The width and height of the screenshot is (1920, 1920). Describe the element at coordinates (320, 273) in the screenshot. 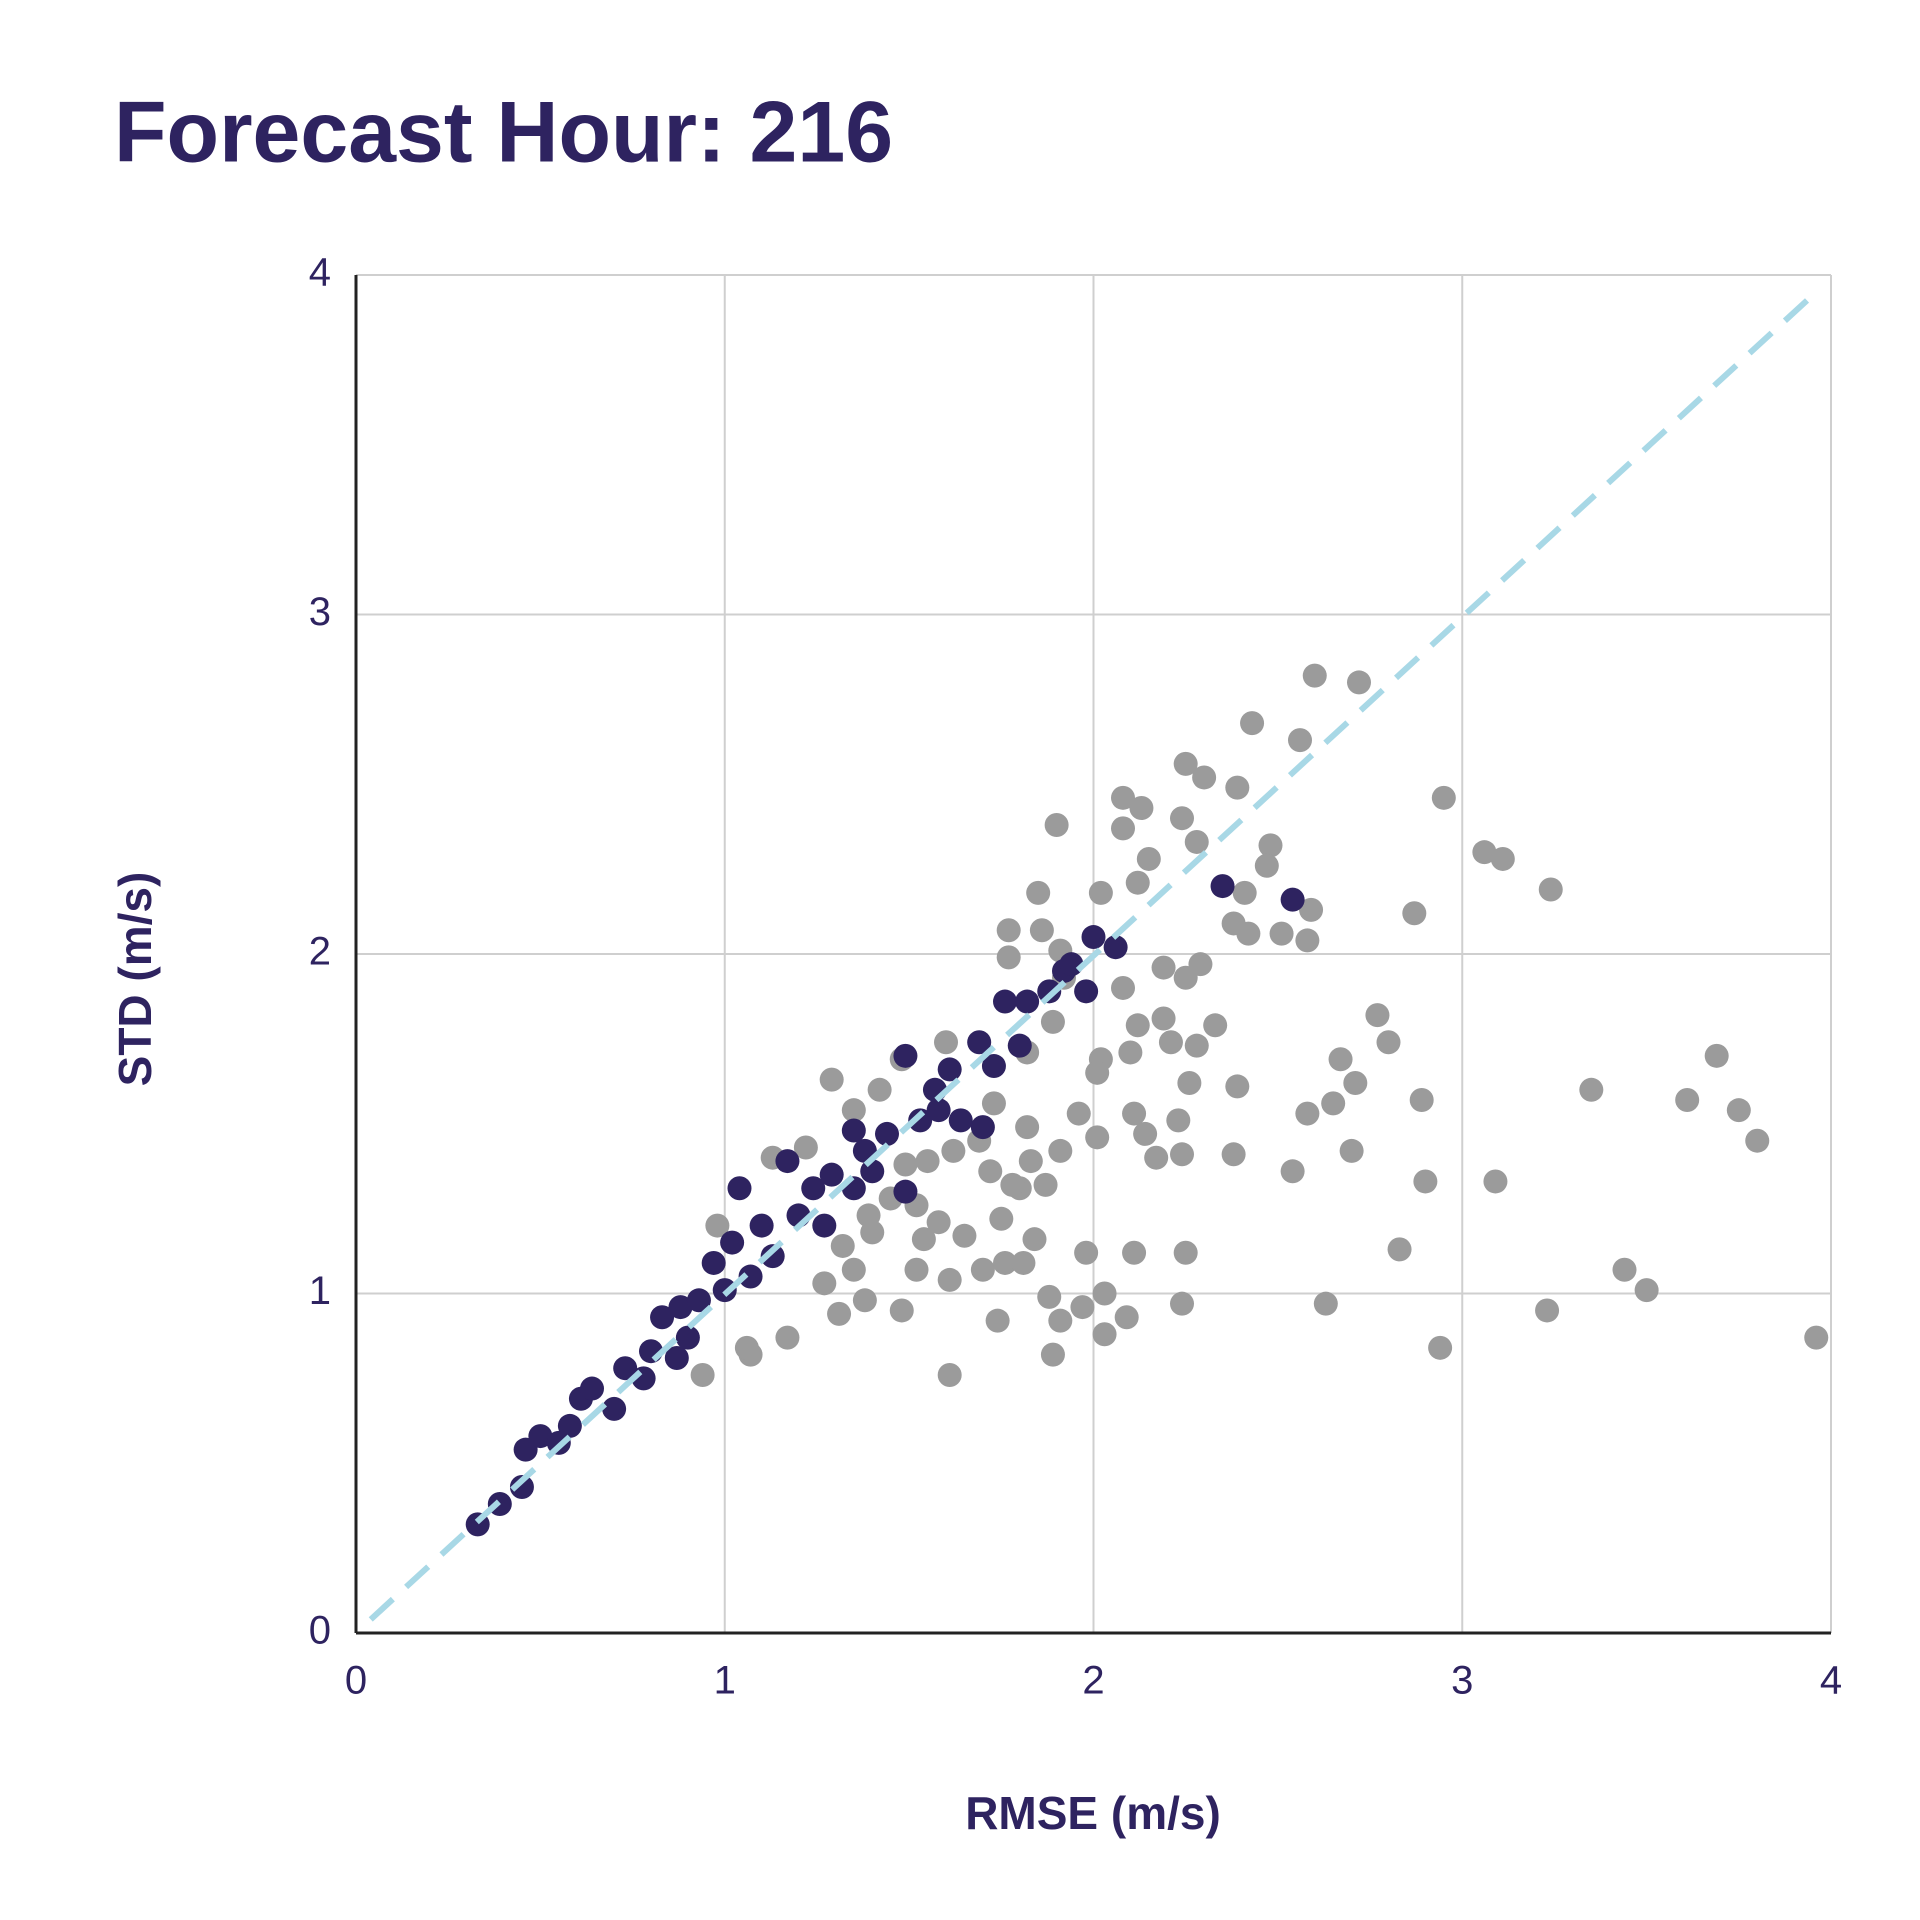

I see `y-tick-label: 4` at that location.